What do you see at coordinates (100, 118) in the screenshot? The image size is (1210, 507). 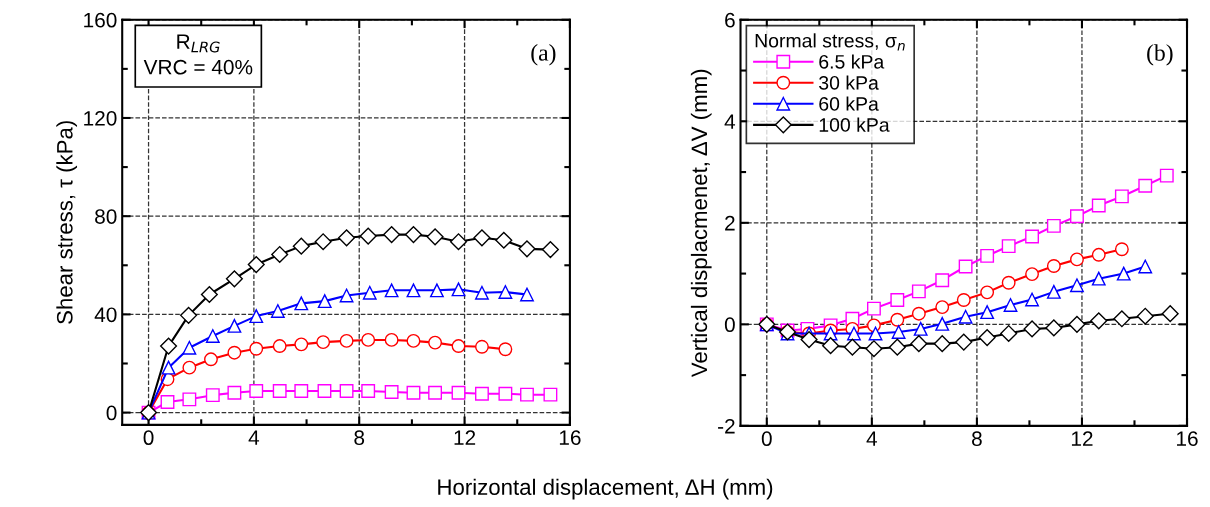 I see `y-tick-label: 120` at bounding box center [100, 118].